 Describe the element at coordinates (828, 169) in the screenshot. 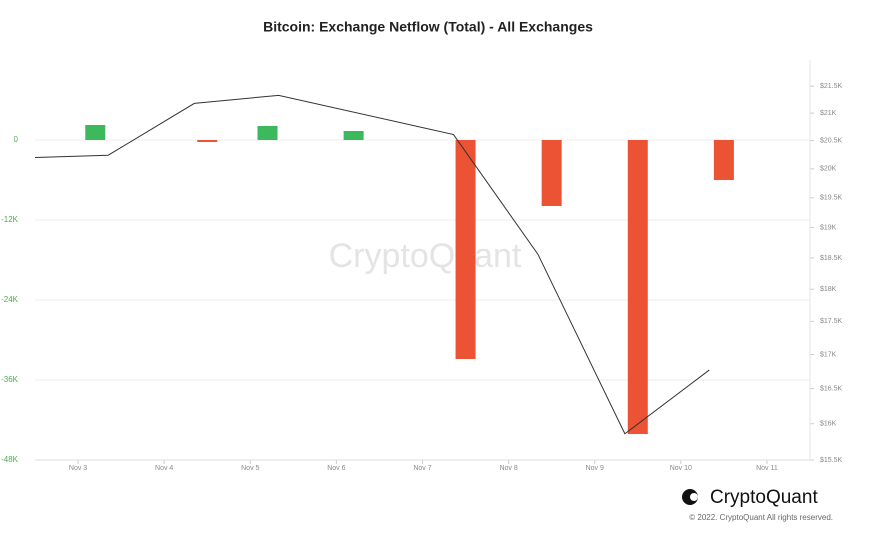

I see `y2-tick-label: $20K` at that location.